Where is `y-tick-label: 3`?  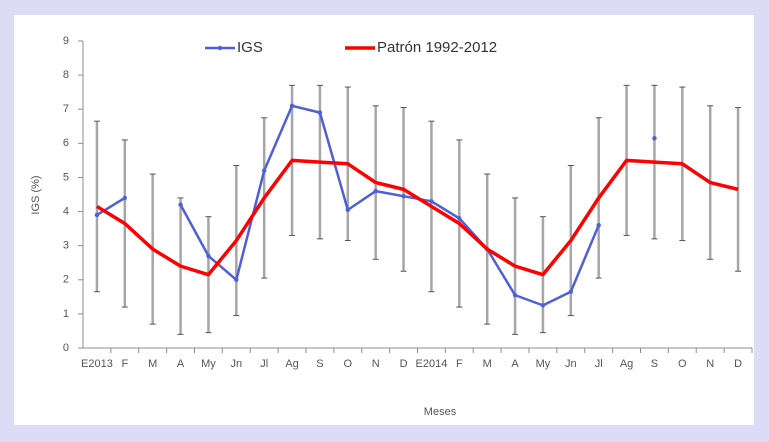 y-tick-label: 3 is located at coordinates (66, 246).